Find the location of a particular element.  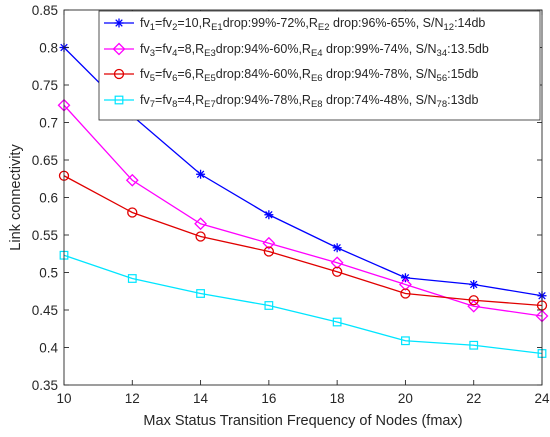

legend-subscript: E6 is located at coordinates (317, 78).